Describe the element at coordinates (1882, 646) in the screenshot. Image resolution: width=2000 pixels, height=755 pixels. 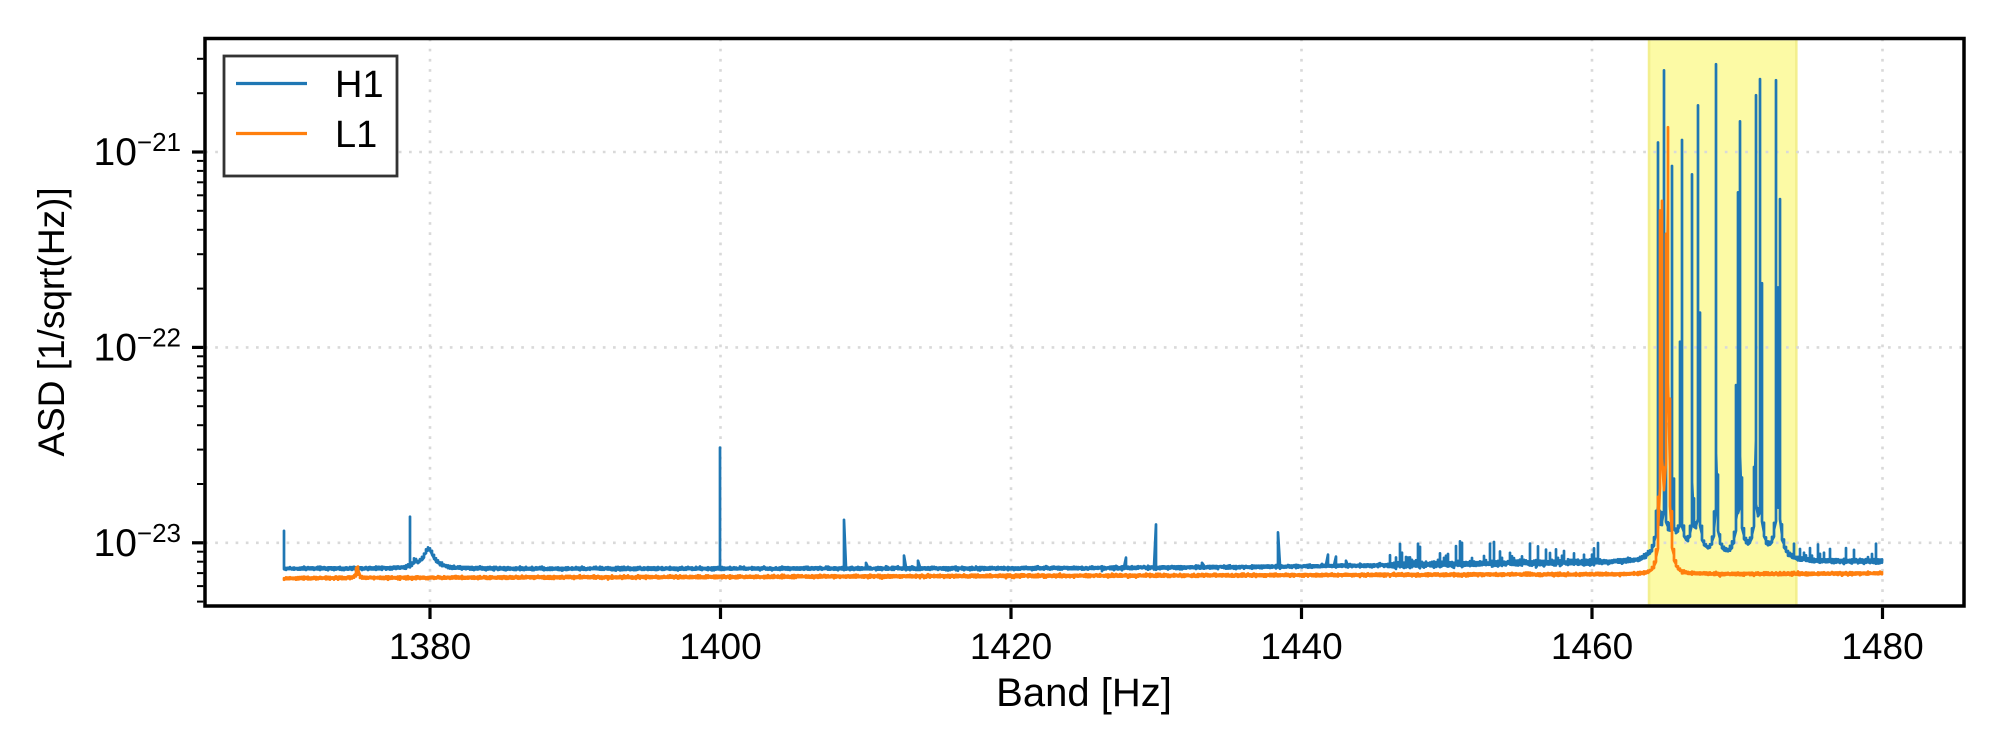
I see `svg-text: 1480` at that location.